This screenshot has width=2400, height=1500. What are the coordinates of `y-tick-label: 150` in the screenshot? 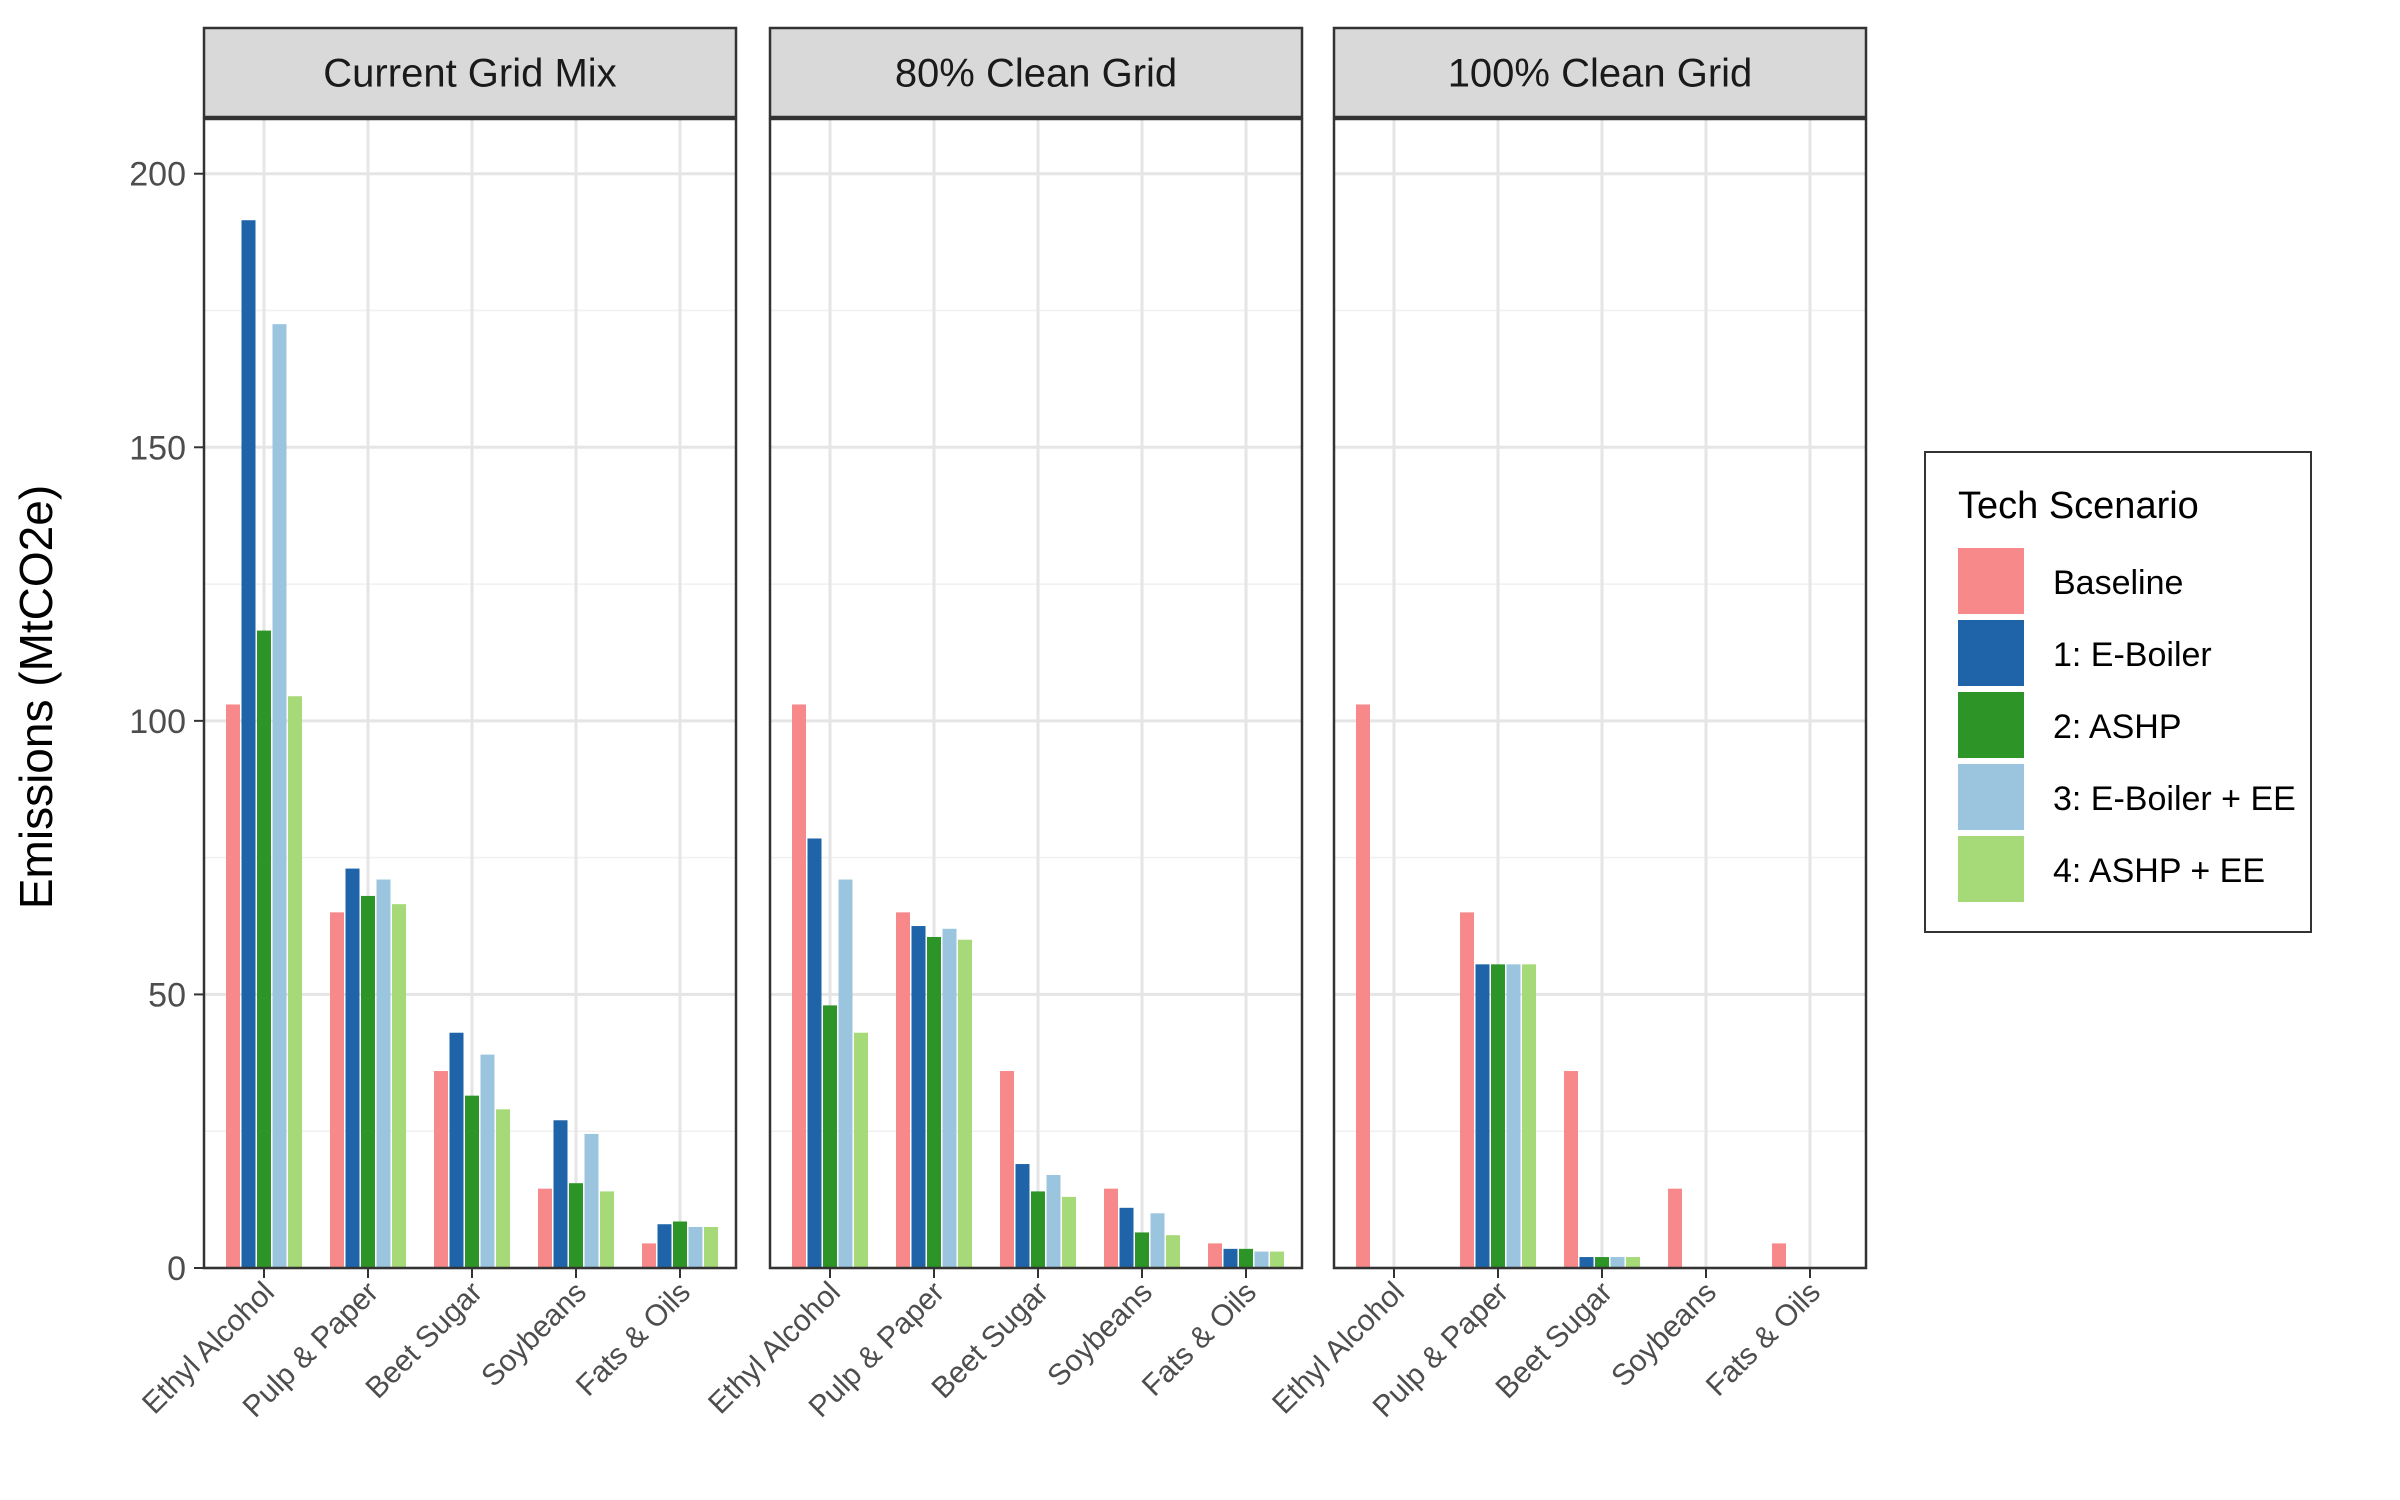 It's located at (157, 448).